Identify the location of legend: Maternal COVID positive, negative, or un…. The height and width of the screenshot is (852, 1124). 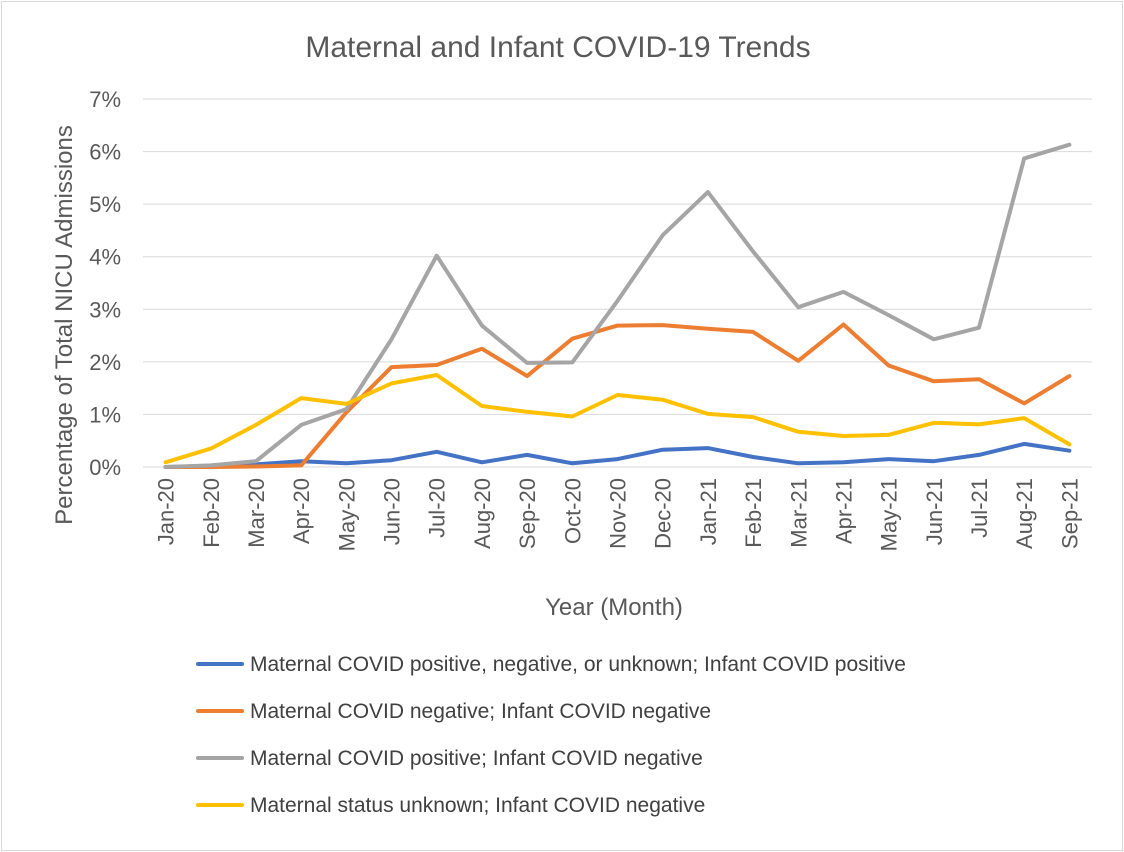
(551, 735).